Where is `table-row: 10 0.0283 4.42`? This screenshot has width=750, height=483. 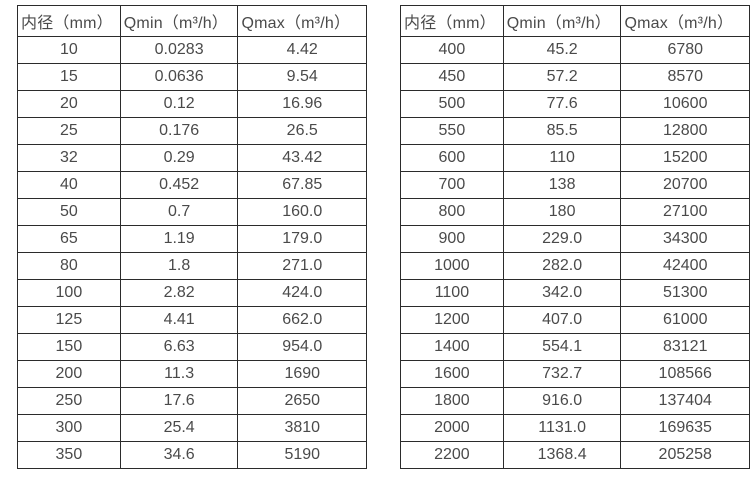
table-row: 10 0.0283 4.42 is located at coordinates (192, 50).